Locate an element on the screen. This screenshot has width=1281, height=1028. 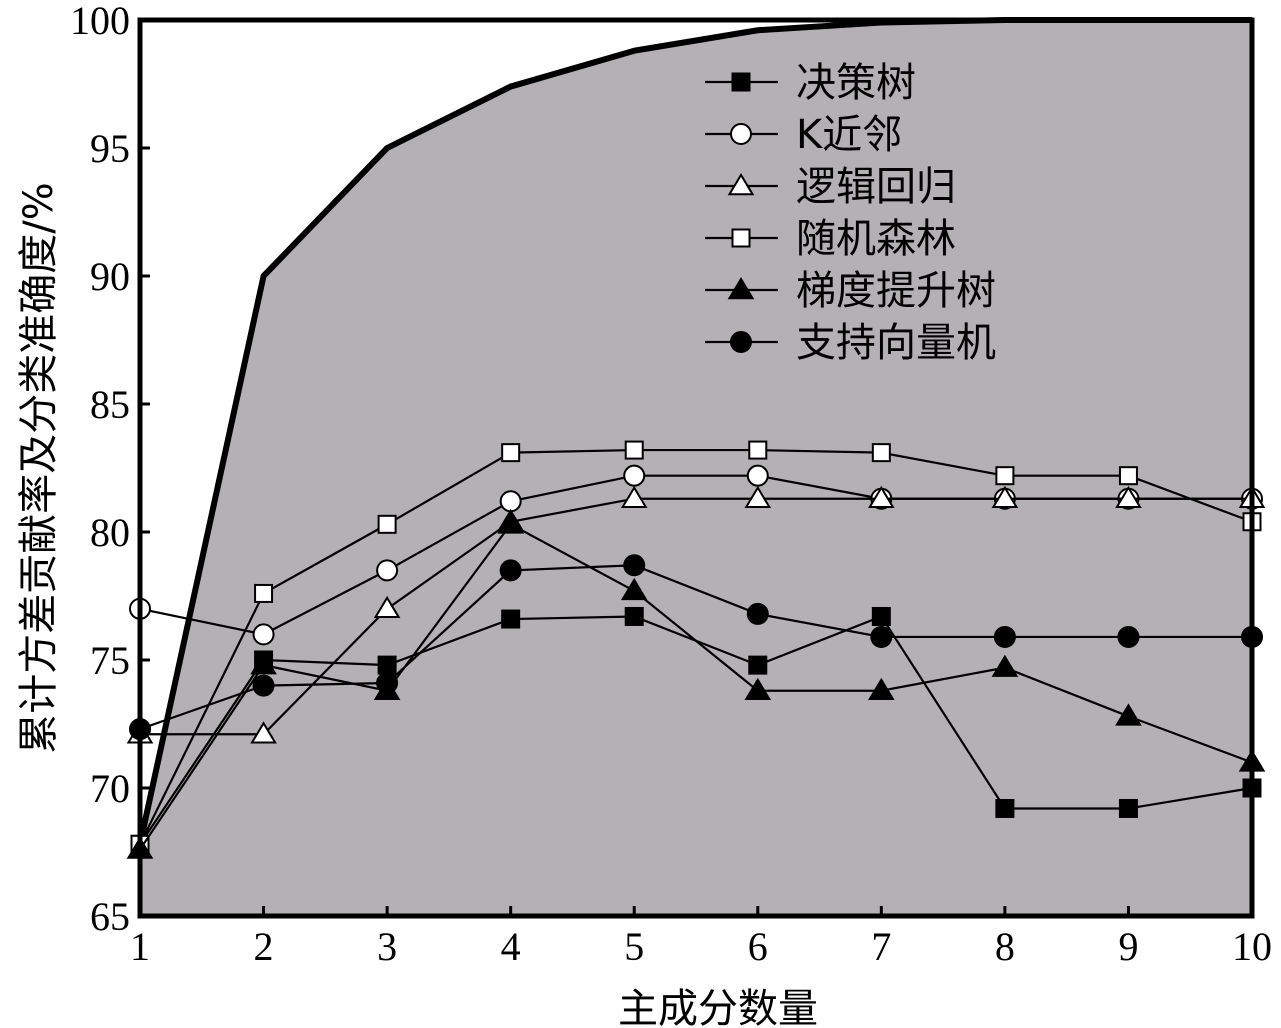
x-axis-title: 主成分数量 is located at coordinates (718, 1007).